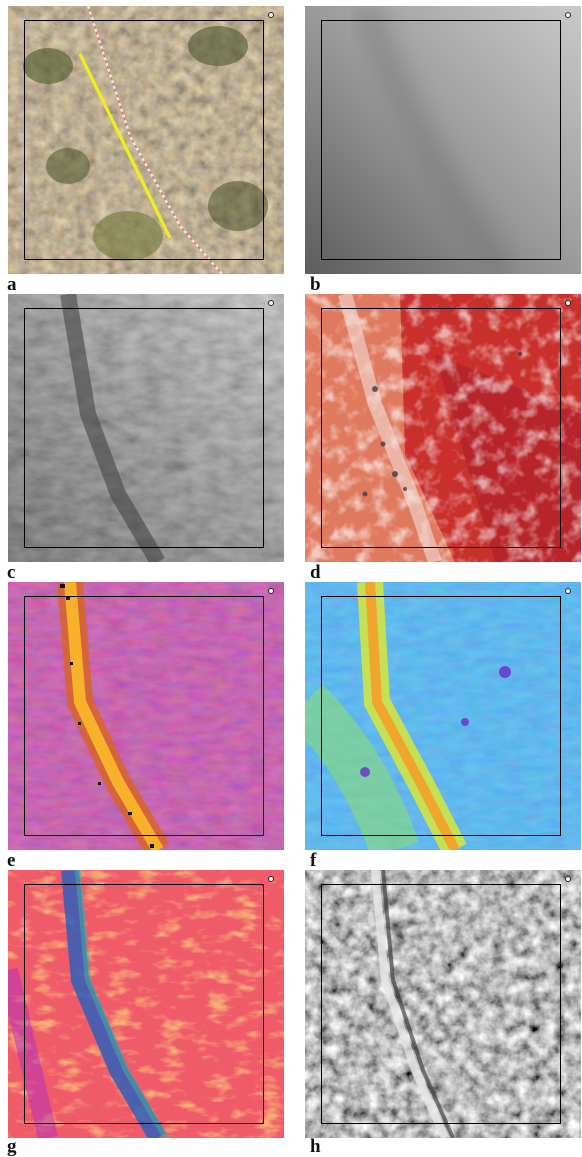 The width and height of the screenshot is (582, 1157). I want to click on panel-g-aspect-map, so click(146, 1004).